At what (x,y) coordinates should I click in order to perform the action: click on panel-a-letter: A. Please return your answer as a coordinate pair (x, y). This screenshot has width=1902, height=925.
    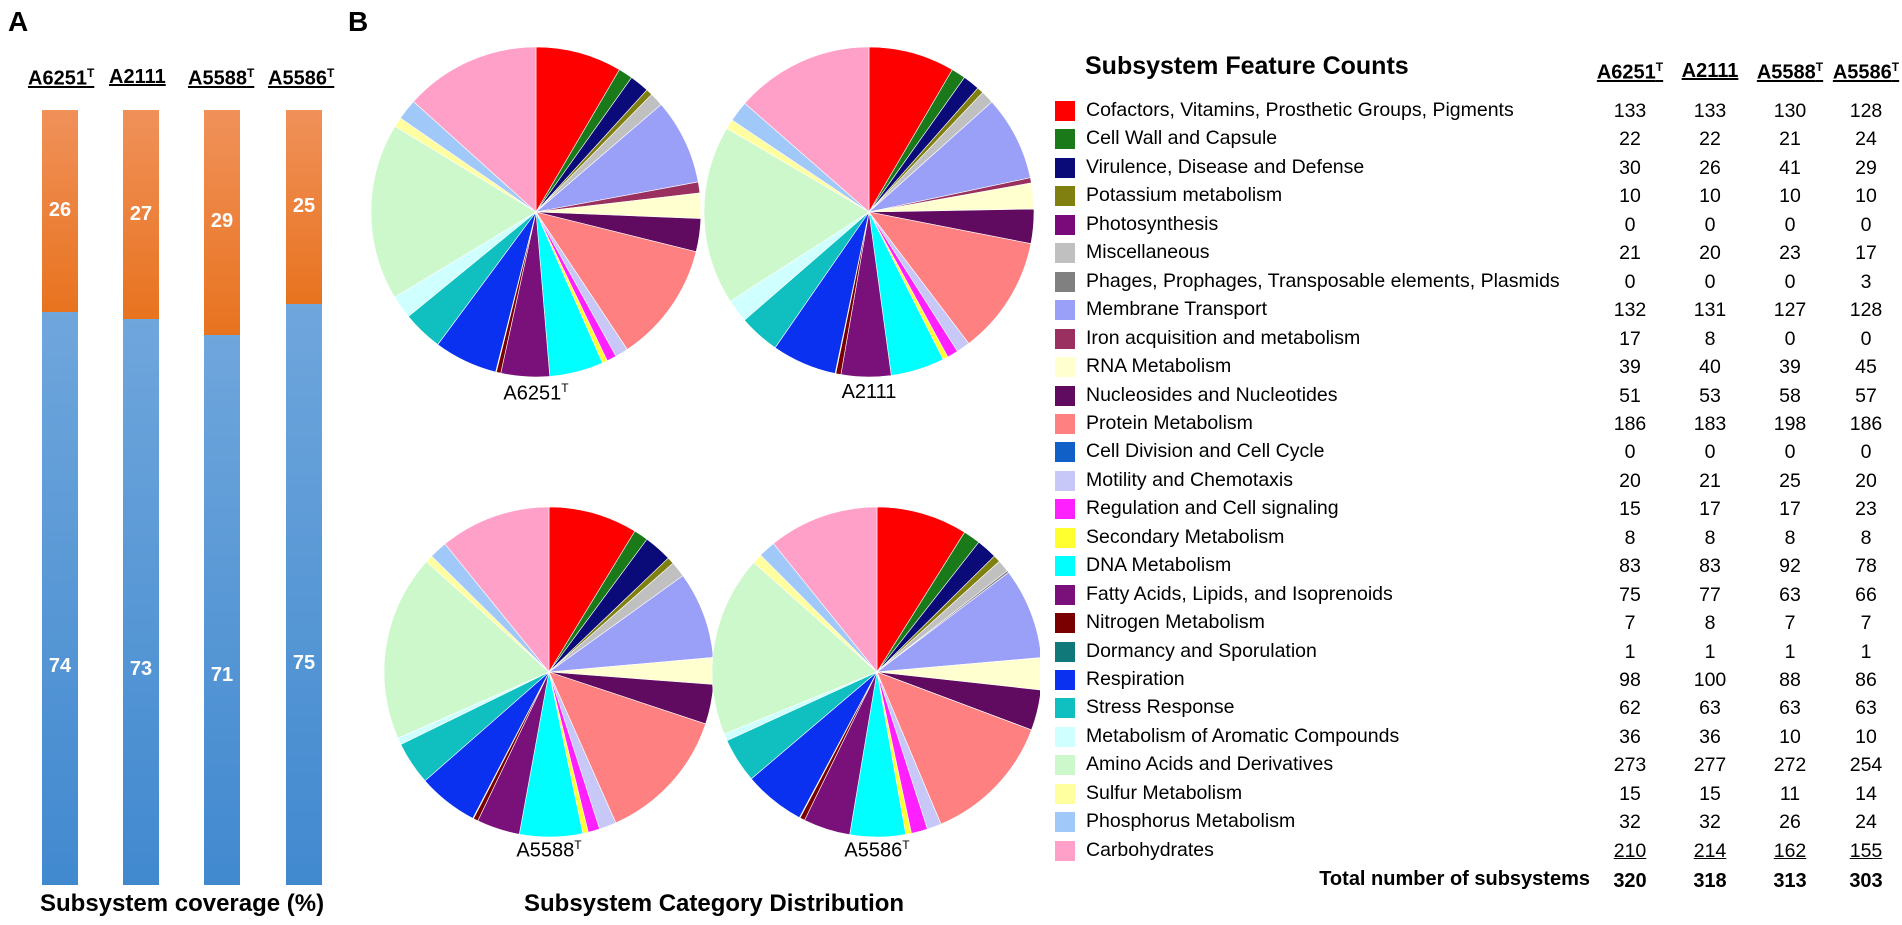
    Looking at the image, I should click on (18, 21).